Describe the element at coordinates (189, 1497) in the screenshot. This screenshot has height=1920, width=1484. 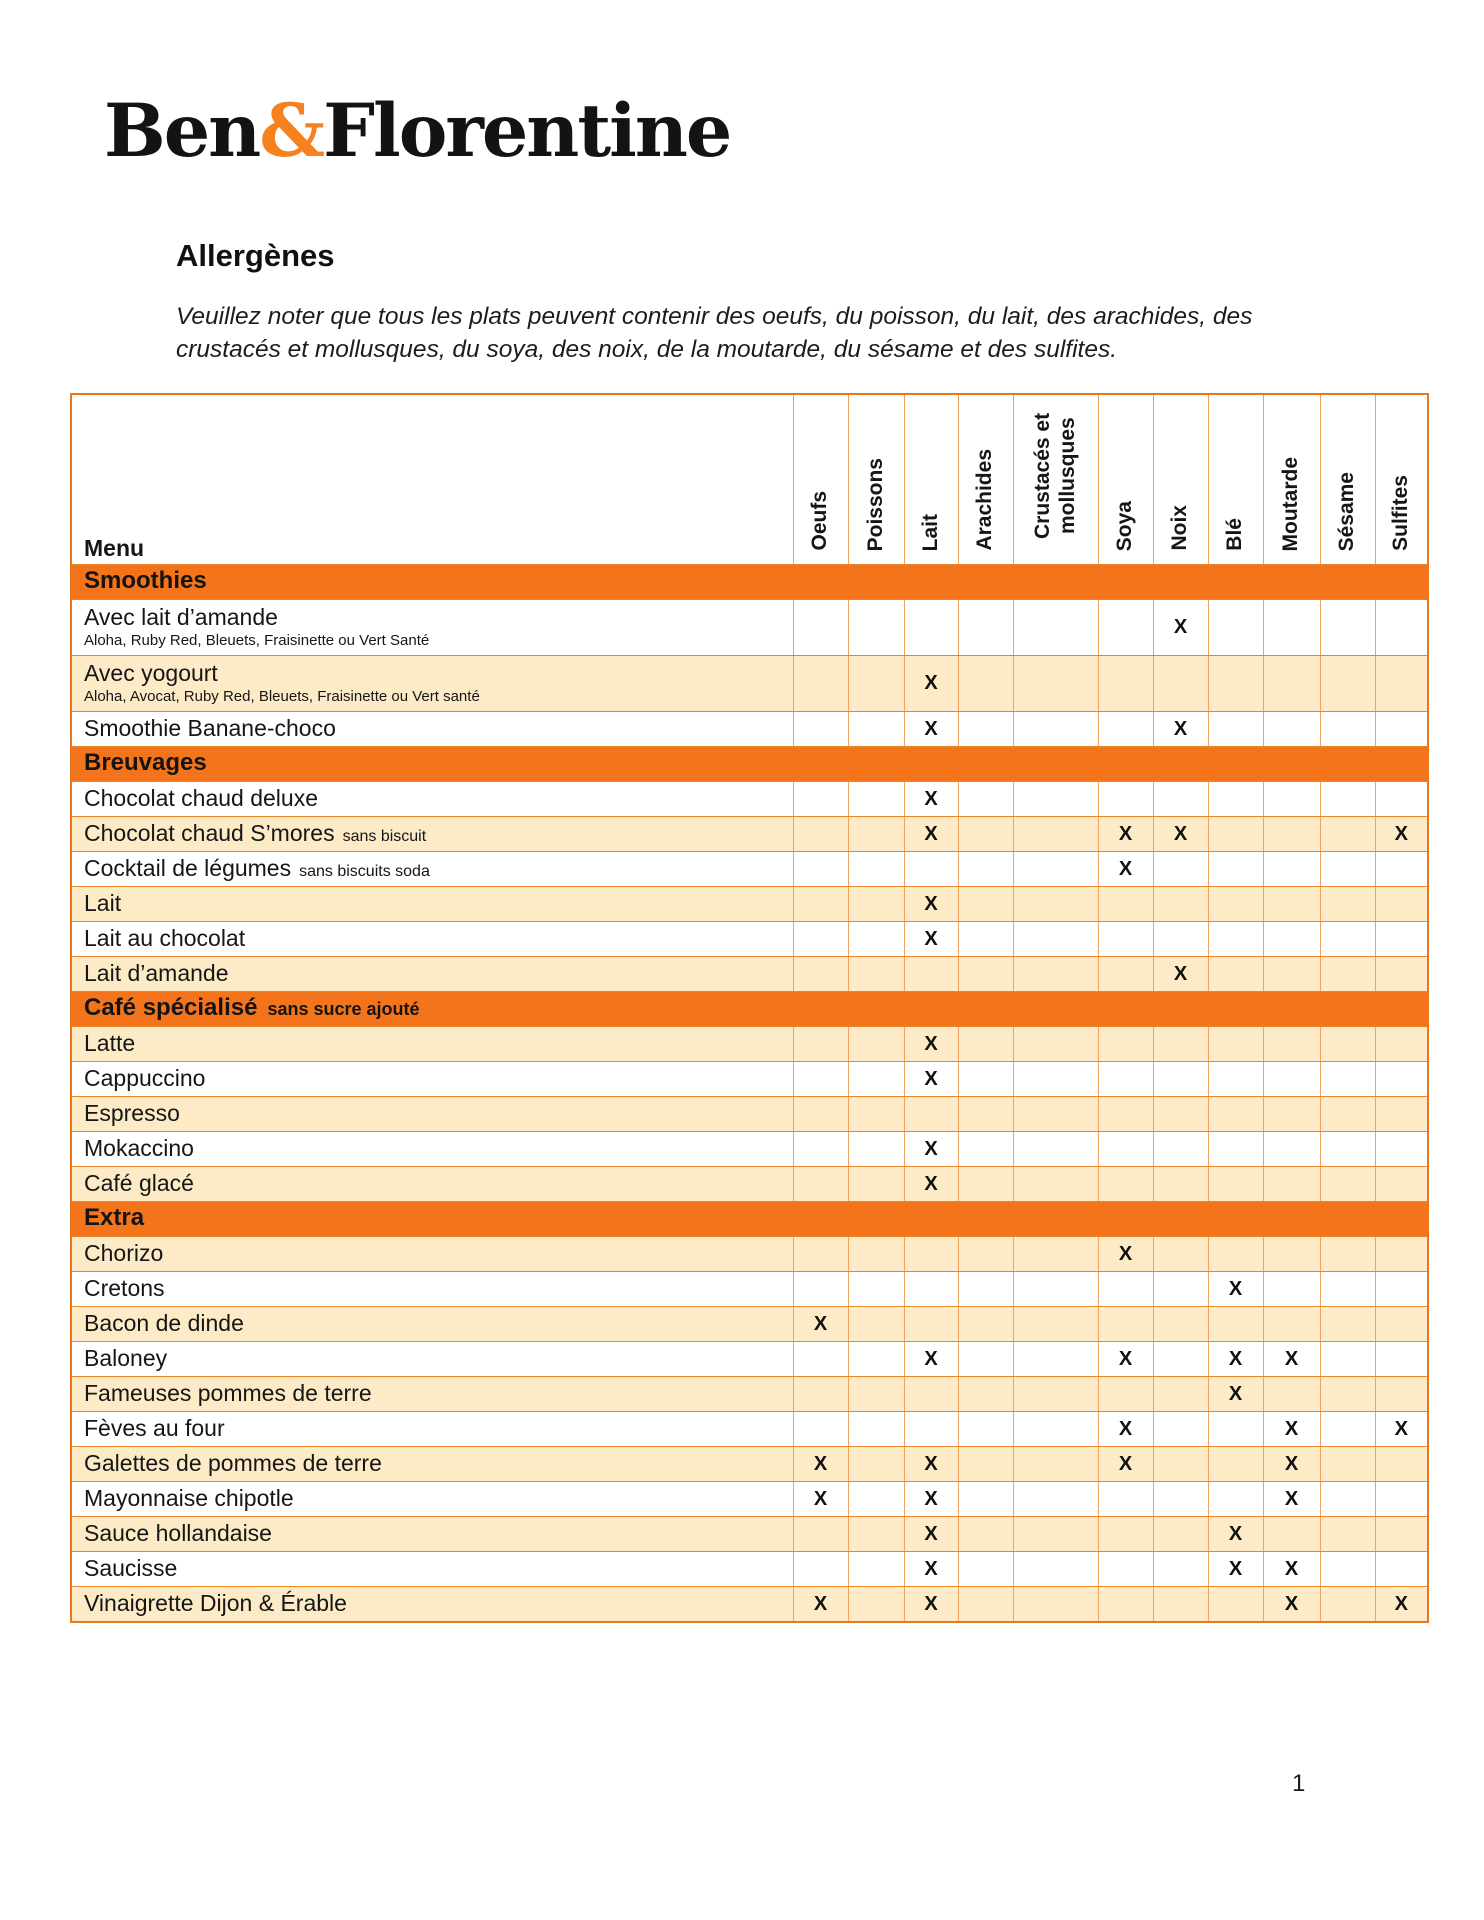
I see `menu-item-name: Mayonnaise chipotle` at that location.